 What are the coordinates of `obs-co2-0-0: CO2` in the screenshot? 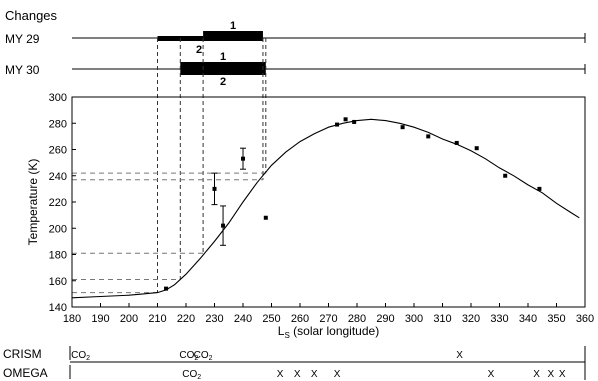 It's located at (80, 356).